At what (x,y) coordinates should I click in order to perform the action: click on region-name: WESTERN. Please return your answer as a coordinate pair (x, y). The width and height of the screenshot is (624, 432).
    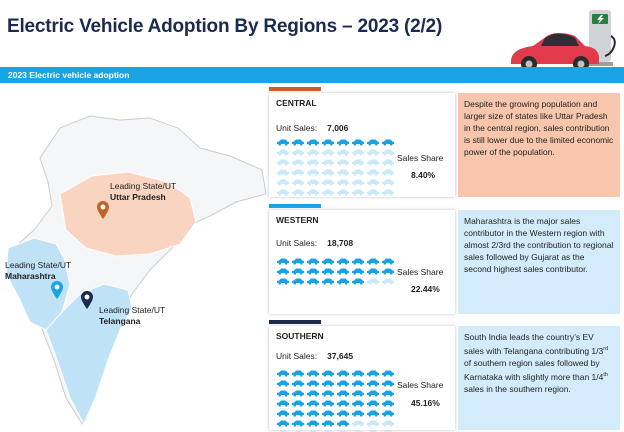
    Looking at the image, I should click on (297, 220).